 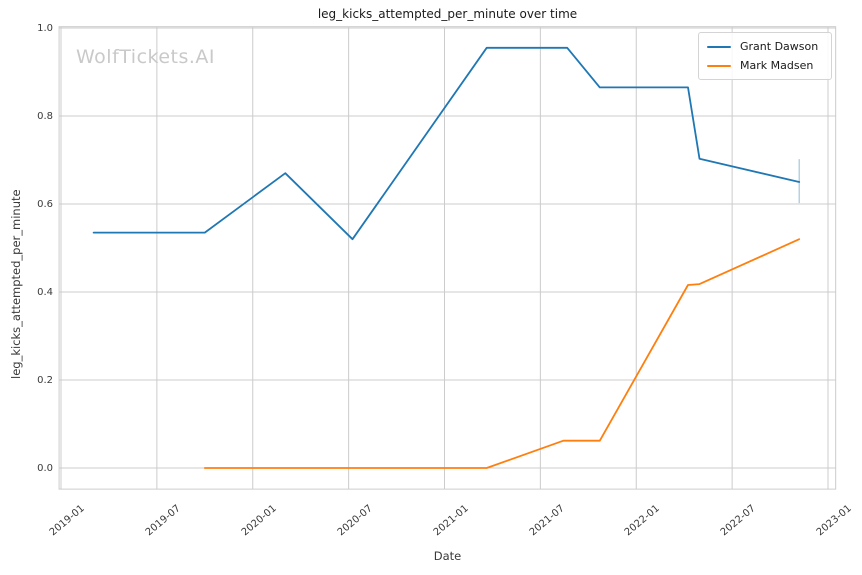 I want to click on legend: Grant Dawson Mark Madsen, so click(x=765, y=56).